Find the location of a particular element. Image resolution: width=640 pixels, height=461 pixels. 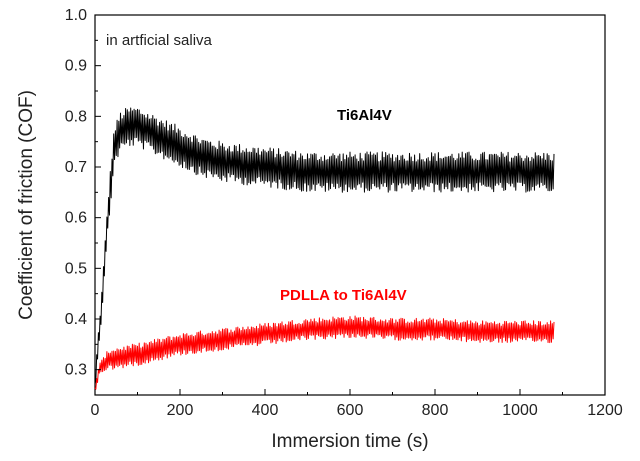

y-tick-label: 0.8 is located at coordinates (76, 116).